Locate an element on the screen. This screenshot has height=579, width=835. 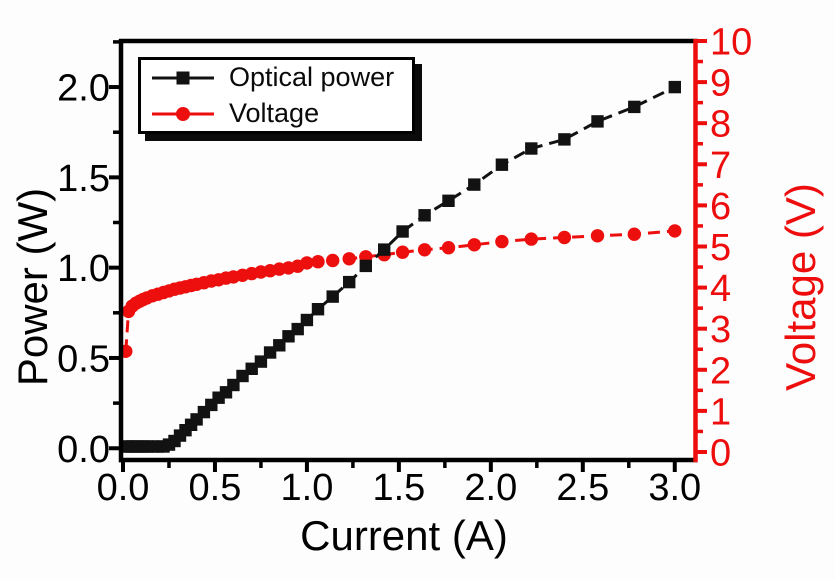
legend-entry-optical-power: Optical power is located at coordinates (282, 77).